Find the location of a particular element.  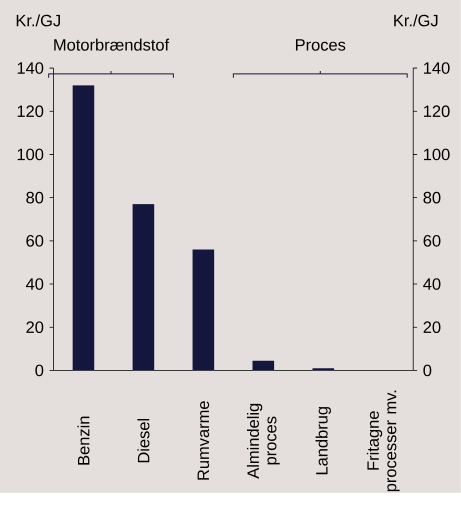

y2-tick-label: 60 is located at coordinates (432, 241).